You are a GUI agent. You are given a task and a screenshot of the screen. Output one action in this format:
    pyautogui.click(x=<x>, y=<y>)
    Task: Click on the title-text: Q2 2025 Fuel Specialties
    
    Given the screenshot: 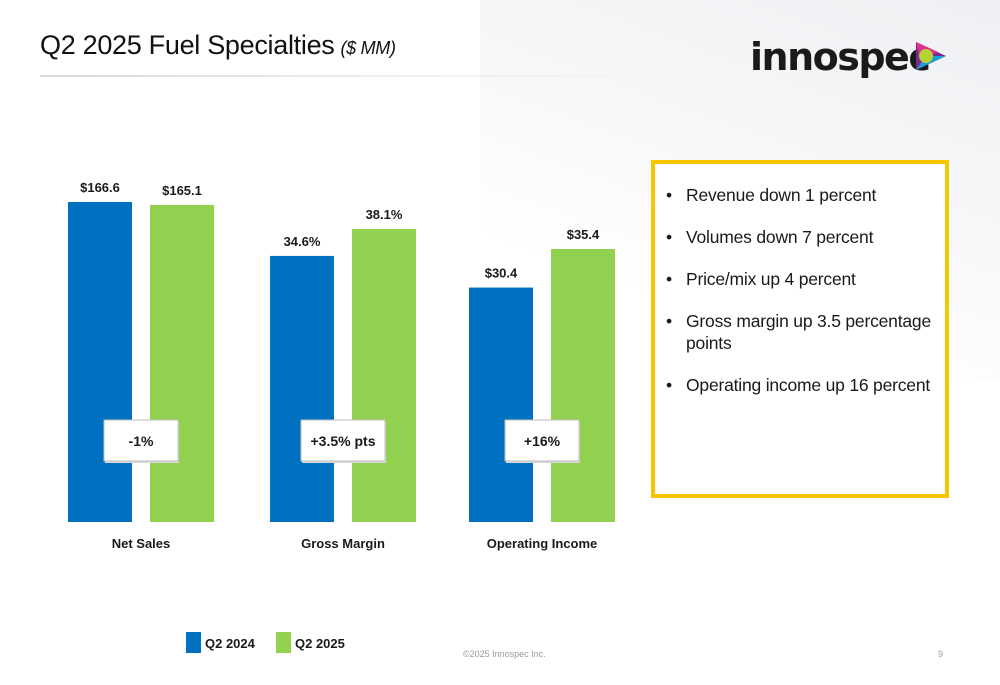 What is the action you would take?
    pyautogui.click(x=187, y=45)
    